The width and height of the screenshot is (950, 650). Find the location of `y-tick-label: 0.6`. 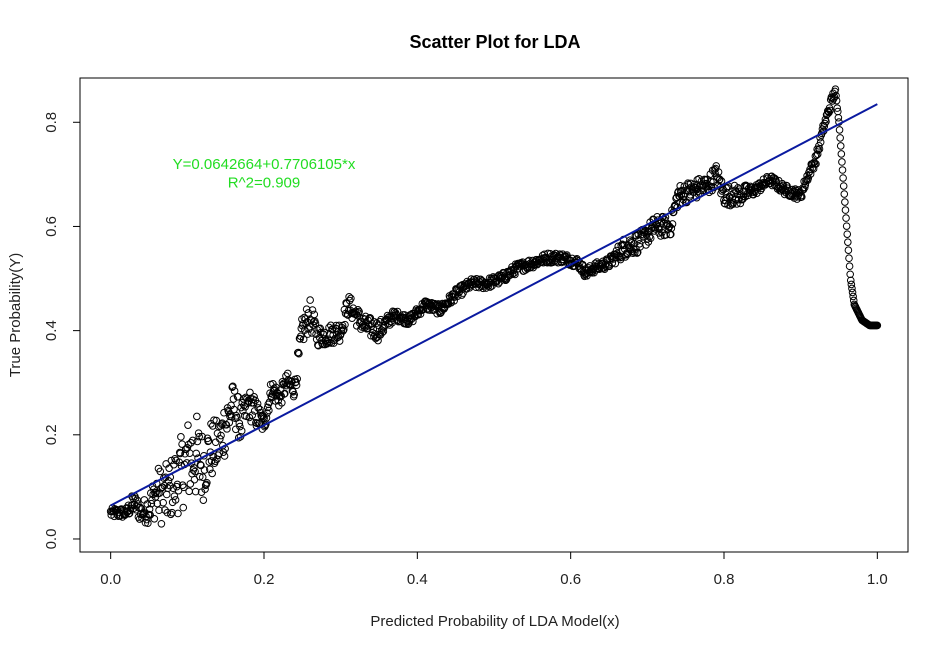

y-tick-label: 0.6 is located at coordinates (51, 226).